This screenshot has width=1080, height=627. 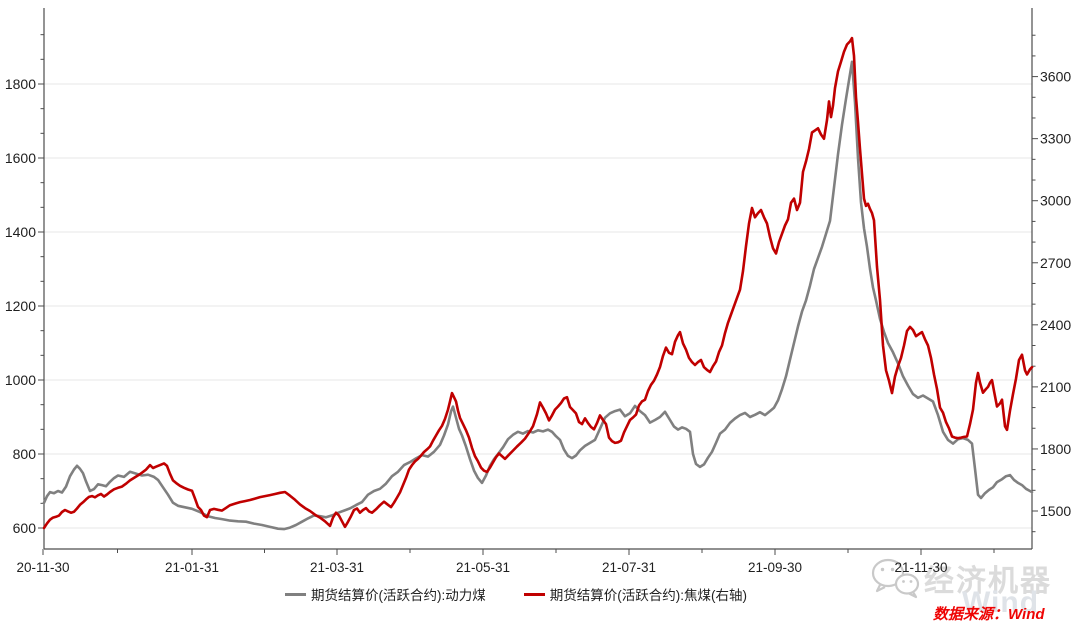 What do you see at coordinates (20, 158) in the screenshot?
I see `left-axis-tick-label: 1600` at bounding box center [20, 158].